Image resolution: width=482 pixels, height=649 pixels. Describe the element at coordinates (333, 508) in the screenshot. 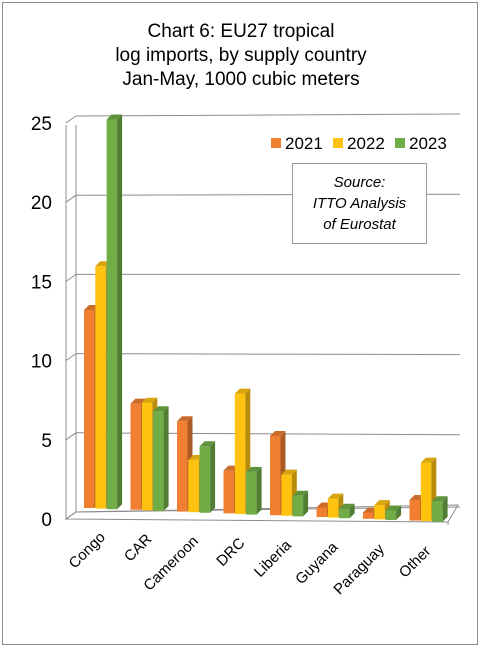

I see `bar-2022-guyana` at that location.